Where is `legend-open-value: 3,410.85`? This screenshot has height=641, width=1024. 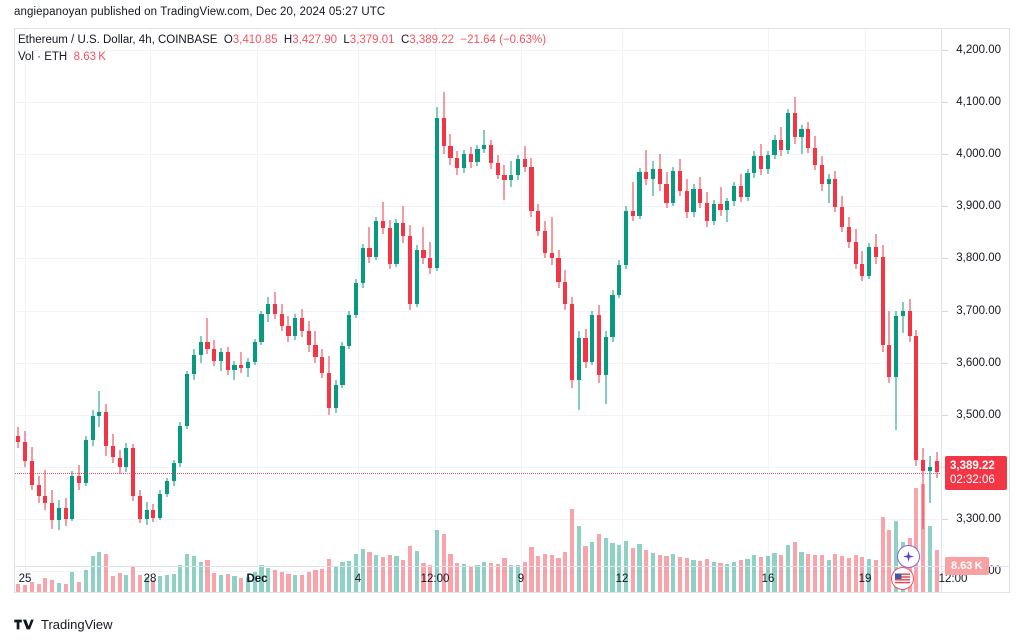 legend-open-value: 3,410.85 is located at coordinates (255, 40).